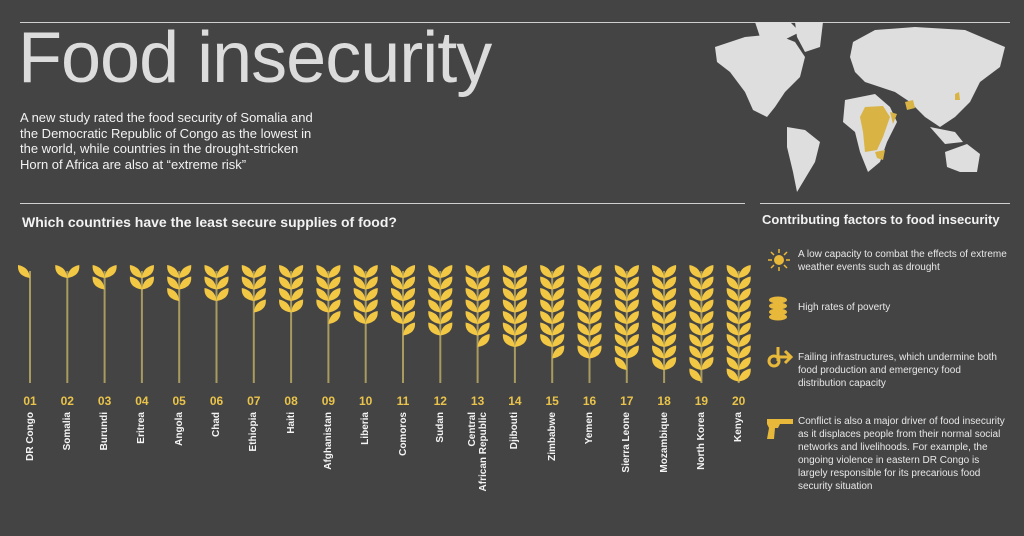  Describe the element at coordinates (254, 432) in the screenshot. I see `country-label: Ethiopia` at that location.